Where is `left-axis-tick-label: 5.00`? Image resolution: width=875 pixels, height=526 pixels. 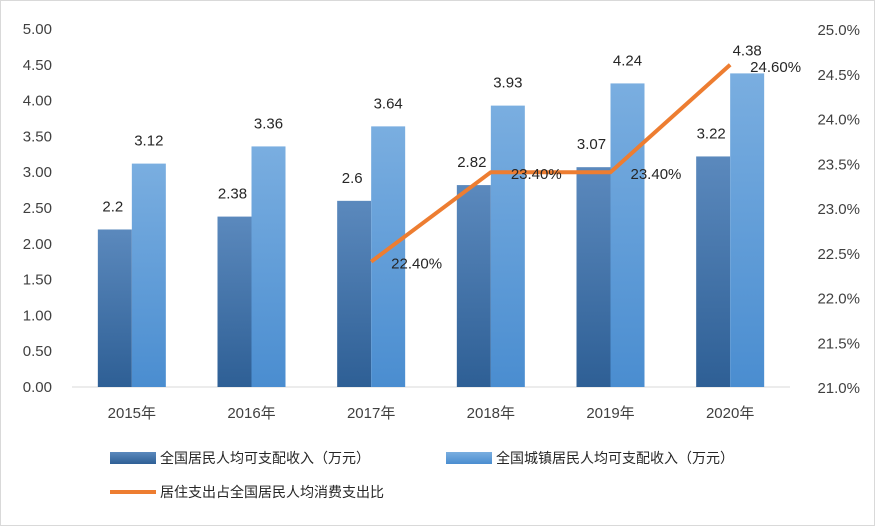
left-axis-tick-label: 5.00 is located at coordinates (37, 29).